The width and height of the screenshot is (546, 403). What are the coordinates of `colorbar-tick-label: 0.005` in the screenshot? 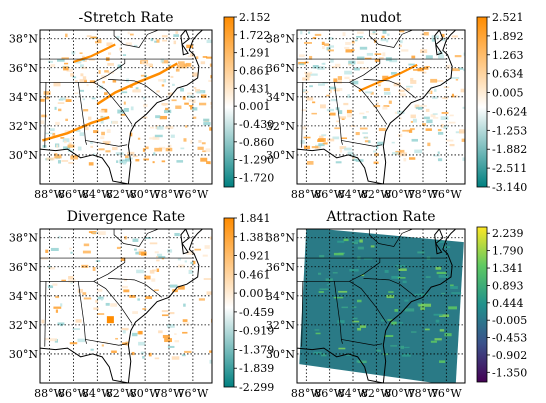 It's located at (508, 93).